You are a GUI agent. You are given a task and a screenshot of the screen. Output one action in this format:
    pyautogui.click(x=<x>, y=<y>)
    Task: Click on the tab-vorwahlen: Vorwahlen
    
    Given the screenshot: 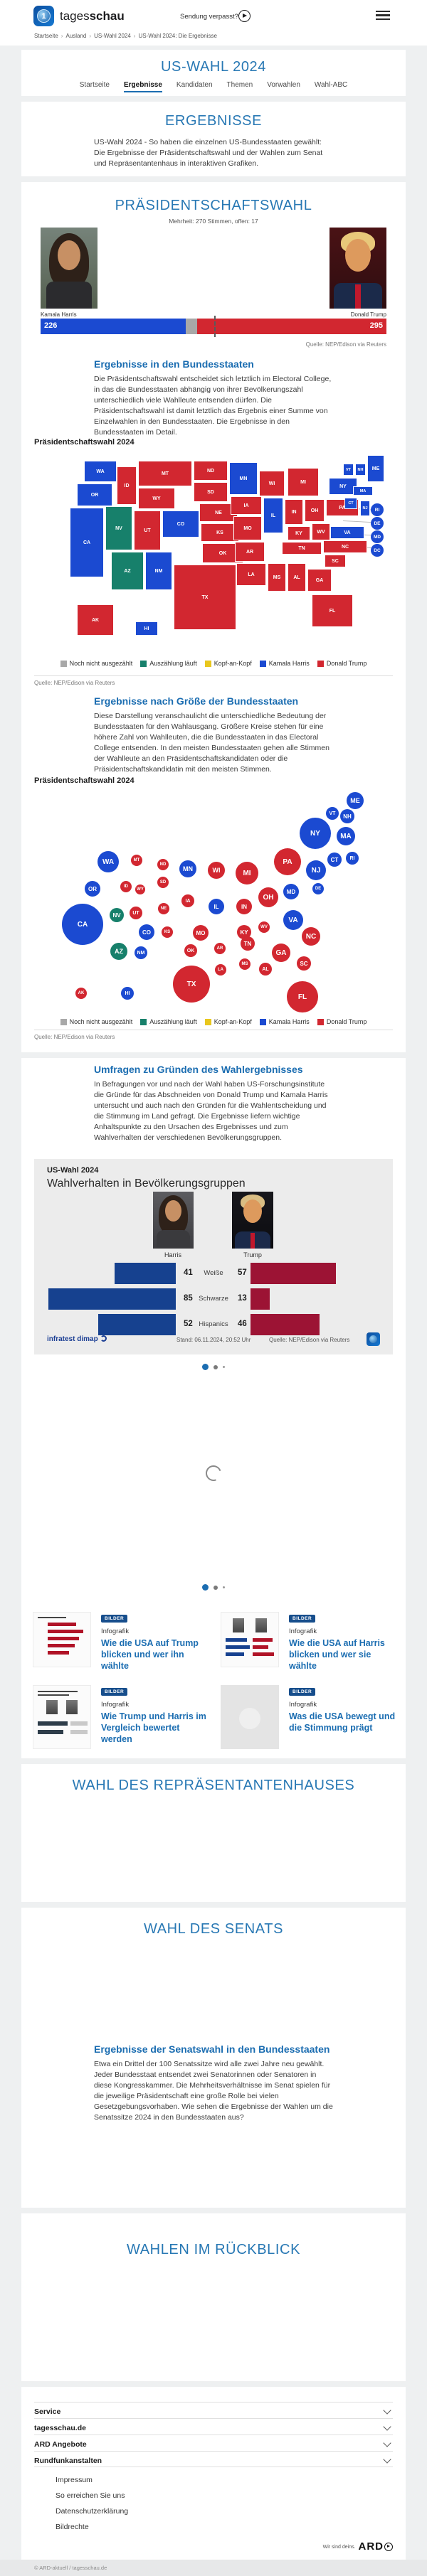 What is the action you would take?
    pyautogui.click(x=283, y=85)
    